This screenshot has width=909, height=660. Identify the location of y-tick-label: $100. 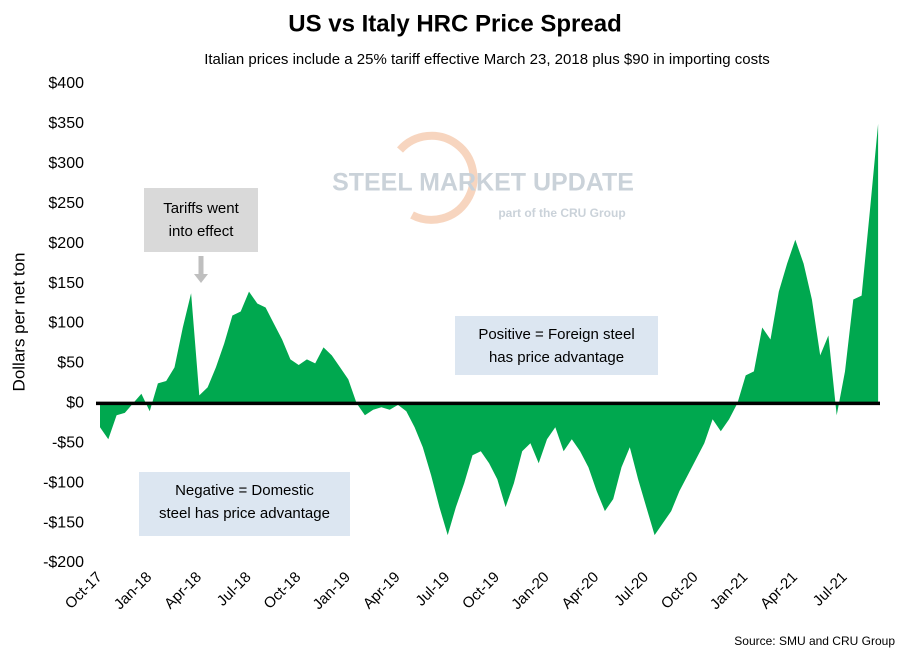
(66, 323).